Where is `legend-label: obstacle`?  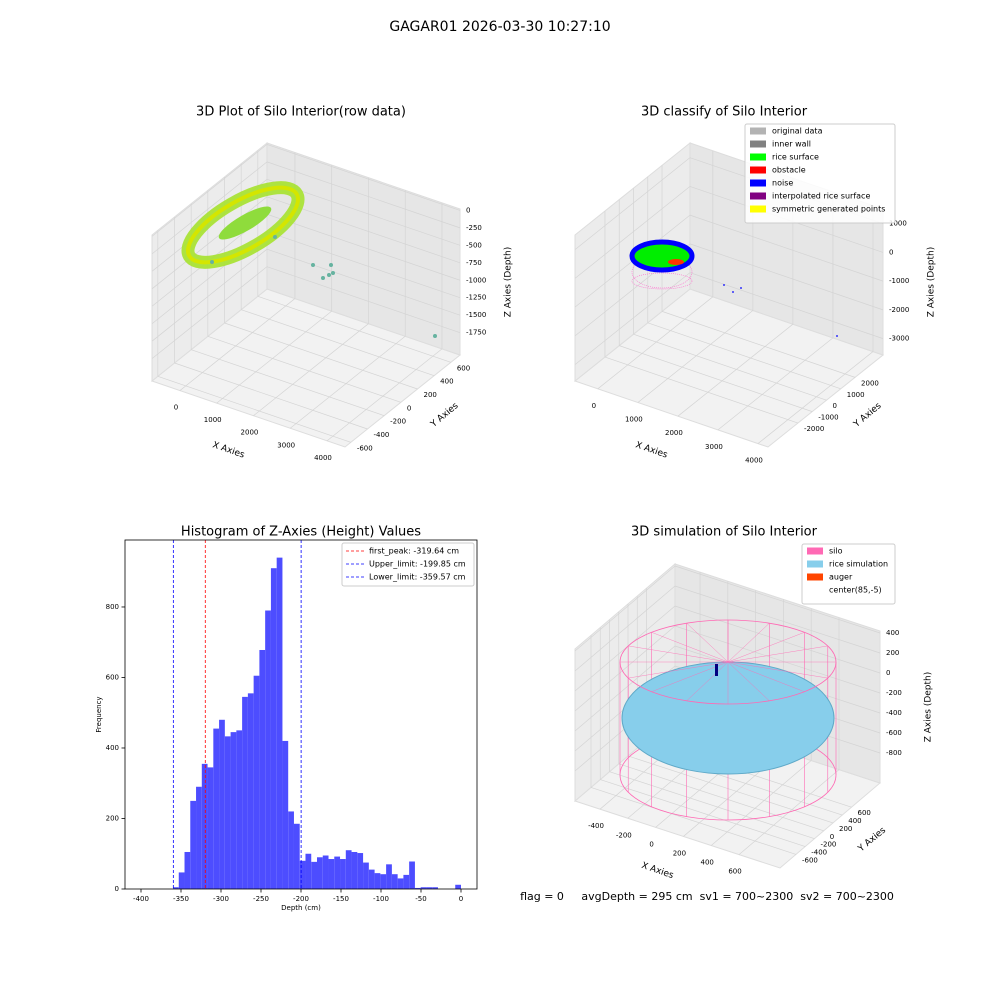
legend-label: obstacle is located at coordinates (789, 170).